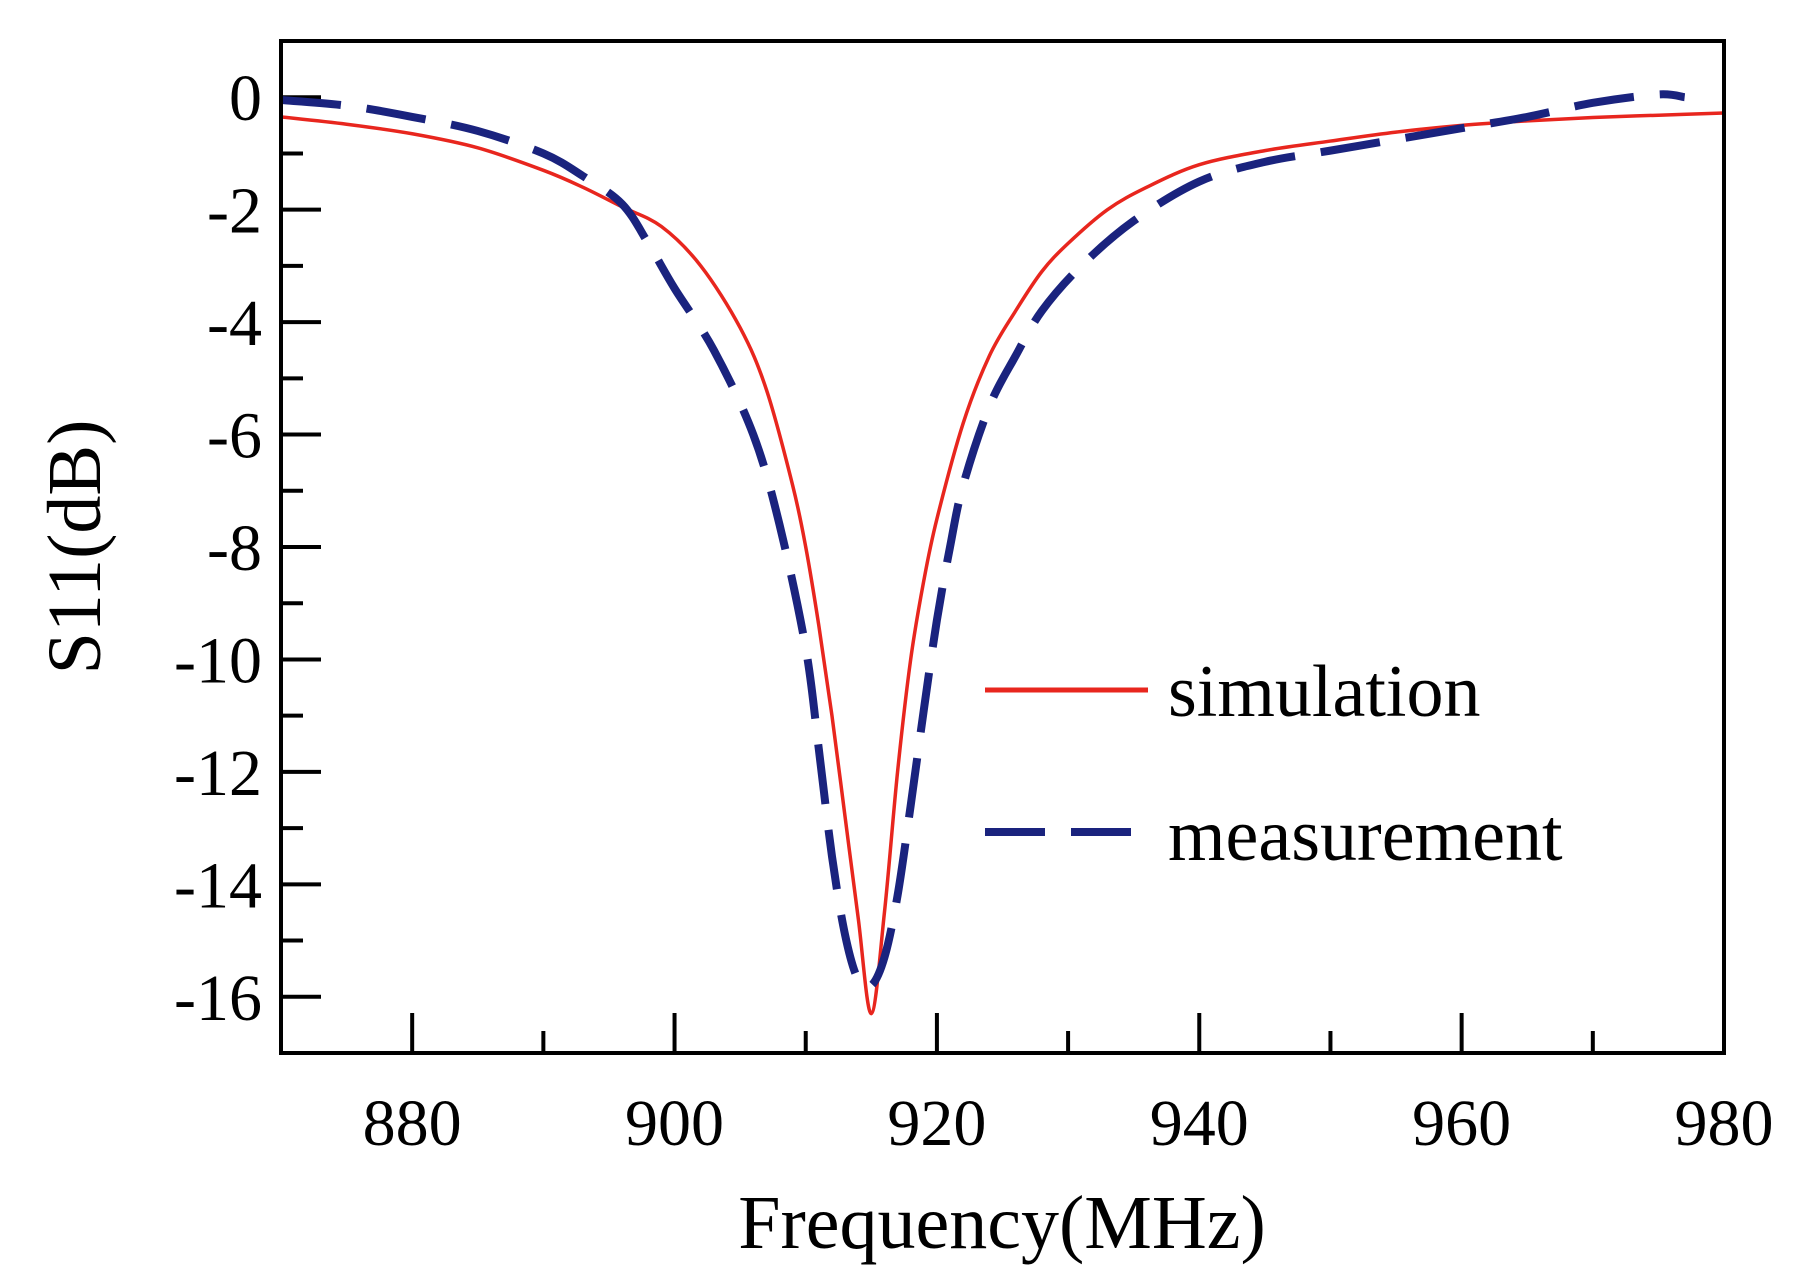 The width and height of the screenshot is (1809, 1287). Describe the element at coordinates (234, 548) in the screenshot. I see `y-tick-label--8: -8` at that location.